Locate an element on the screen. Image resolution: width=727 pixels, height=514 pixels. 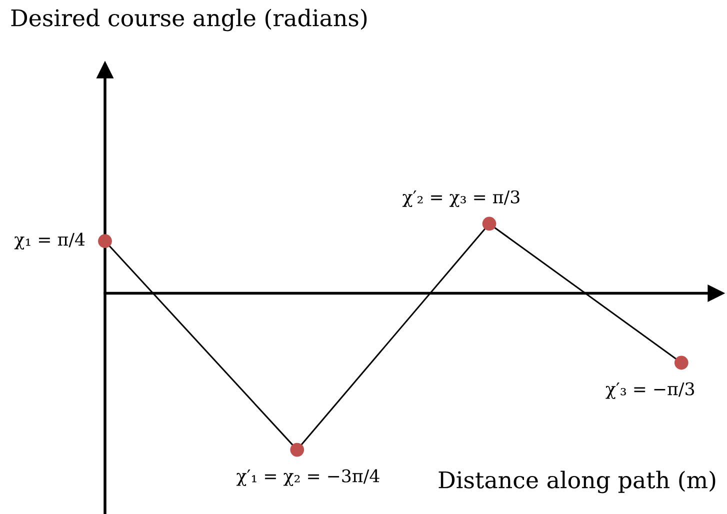
text: χ′₂ = χ₃ = π/3 is located at coordinates (461, 199).